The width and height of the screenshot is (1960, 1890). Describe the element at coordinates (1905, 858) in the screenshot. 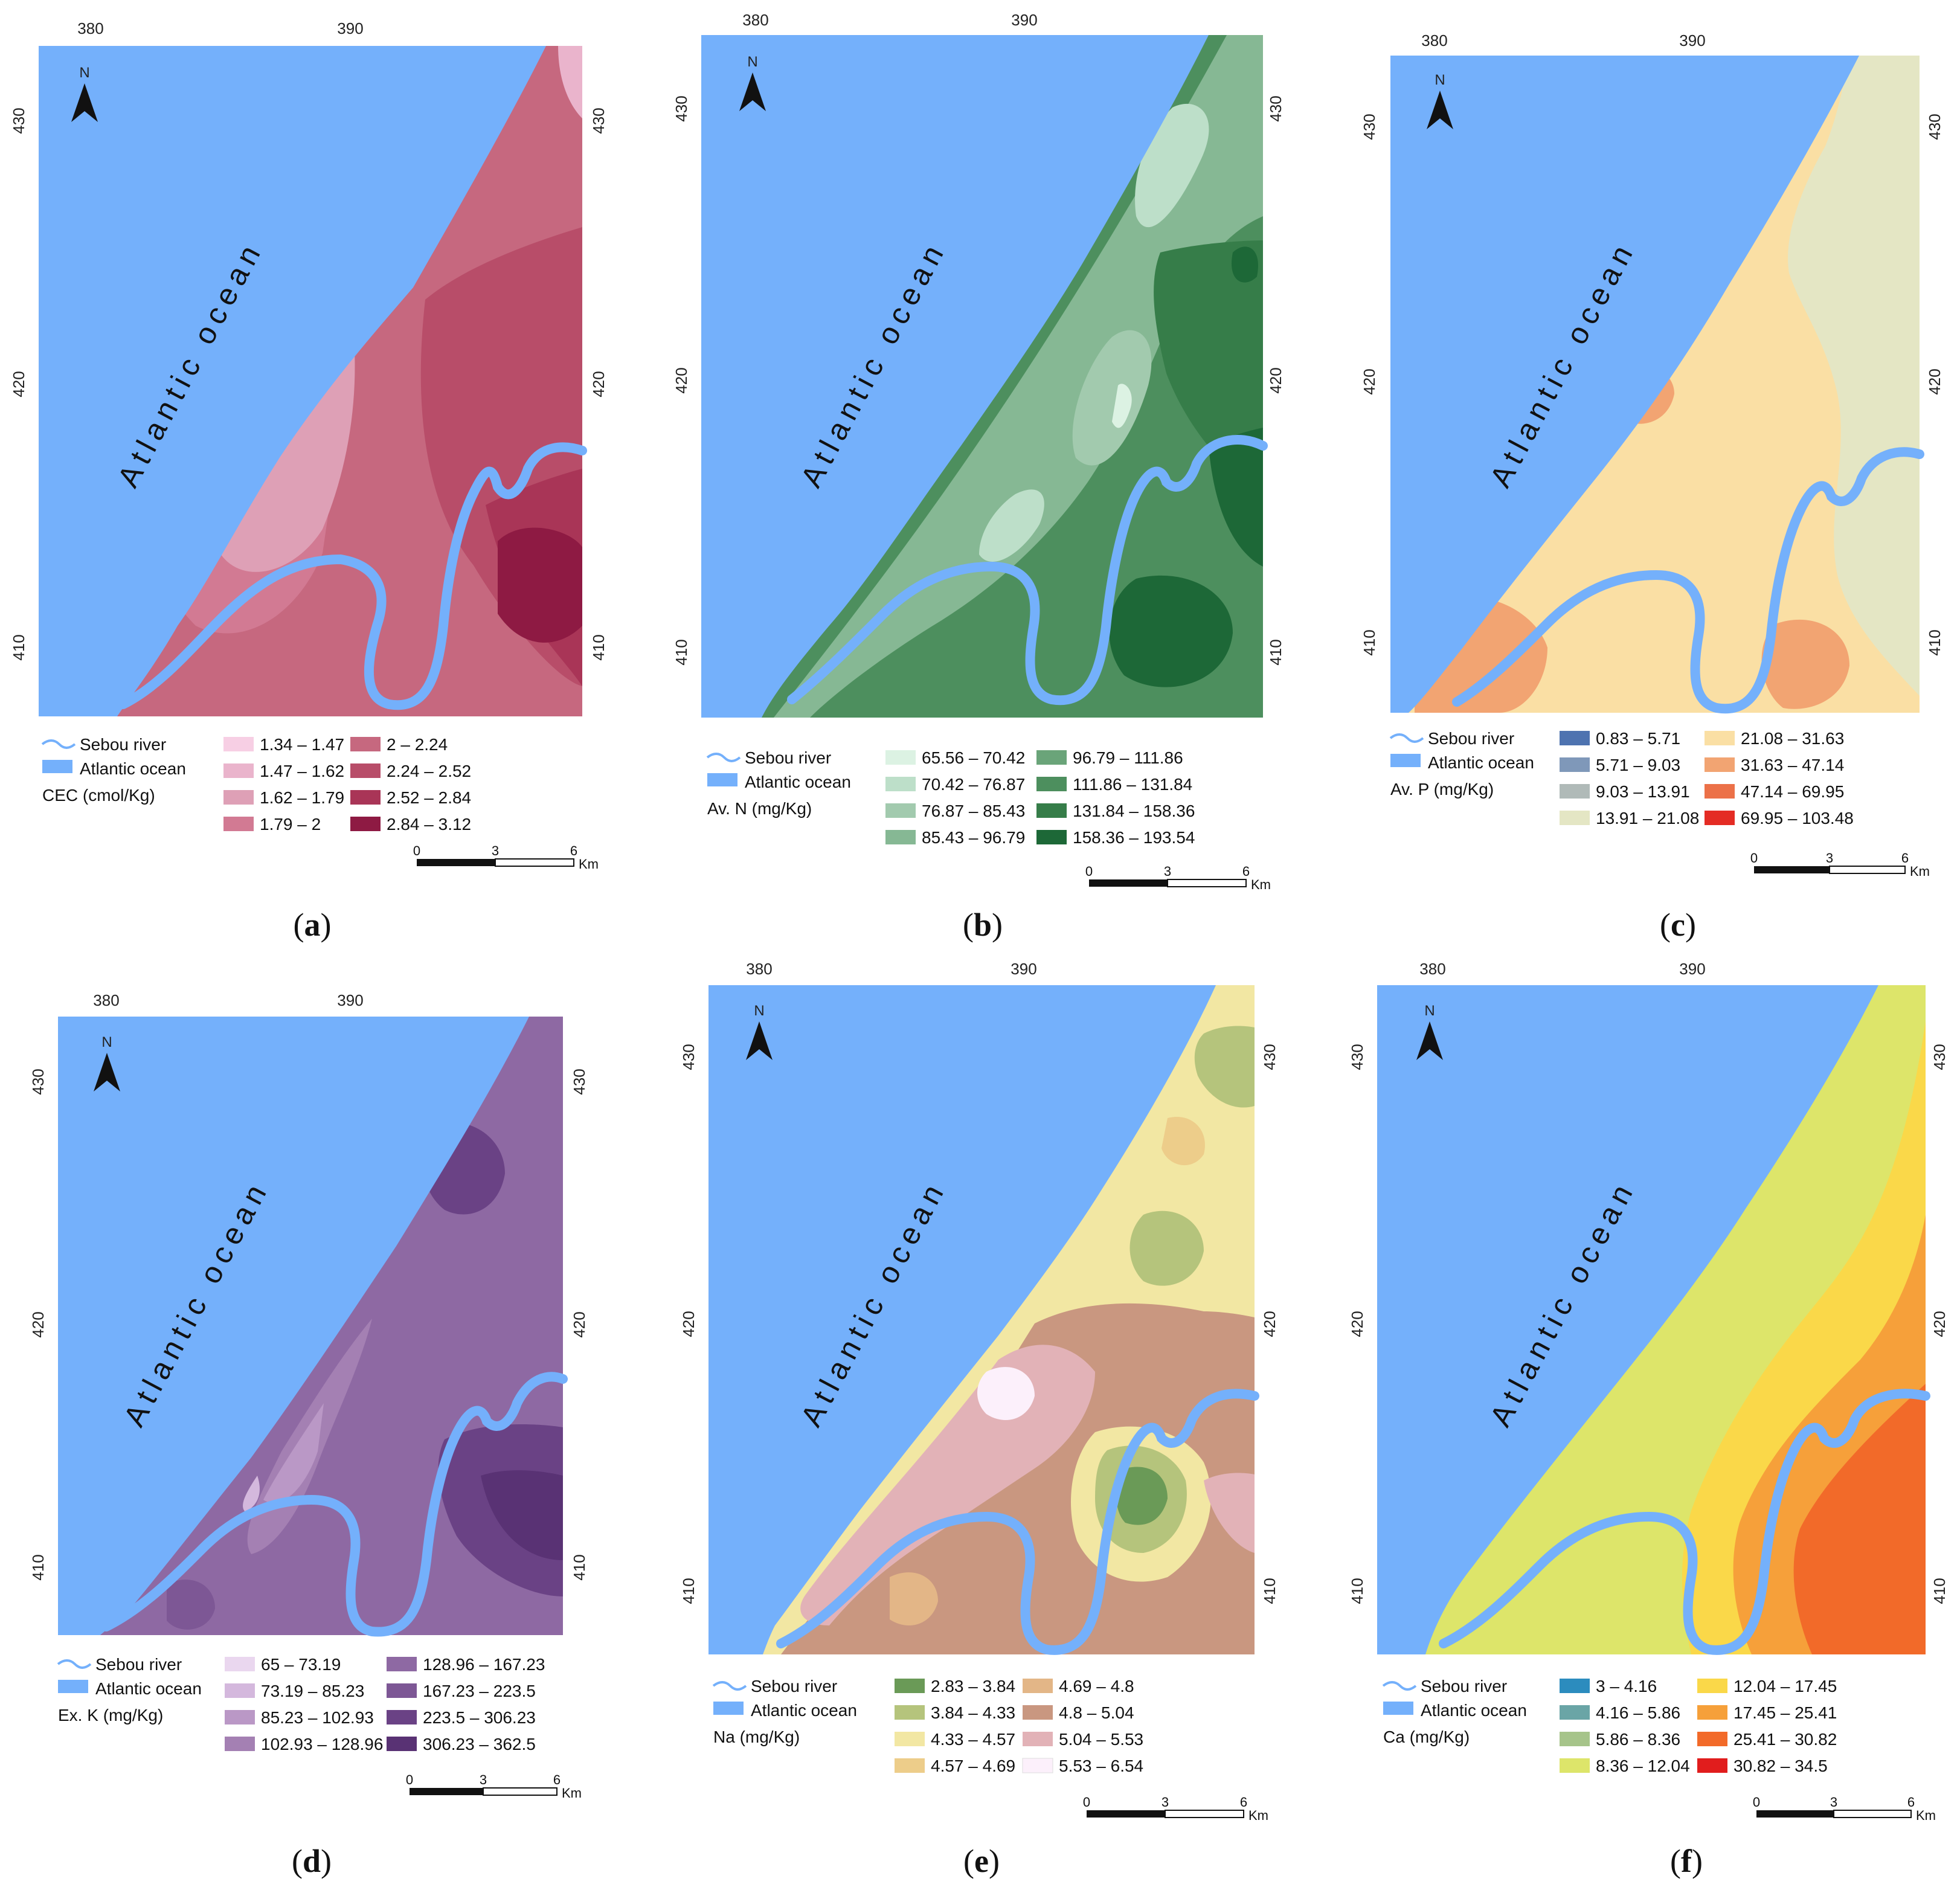

I see `scale-tick-6: 6` at that location.